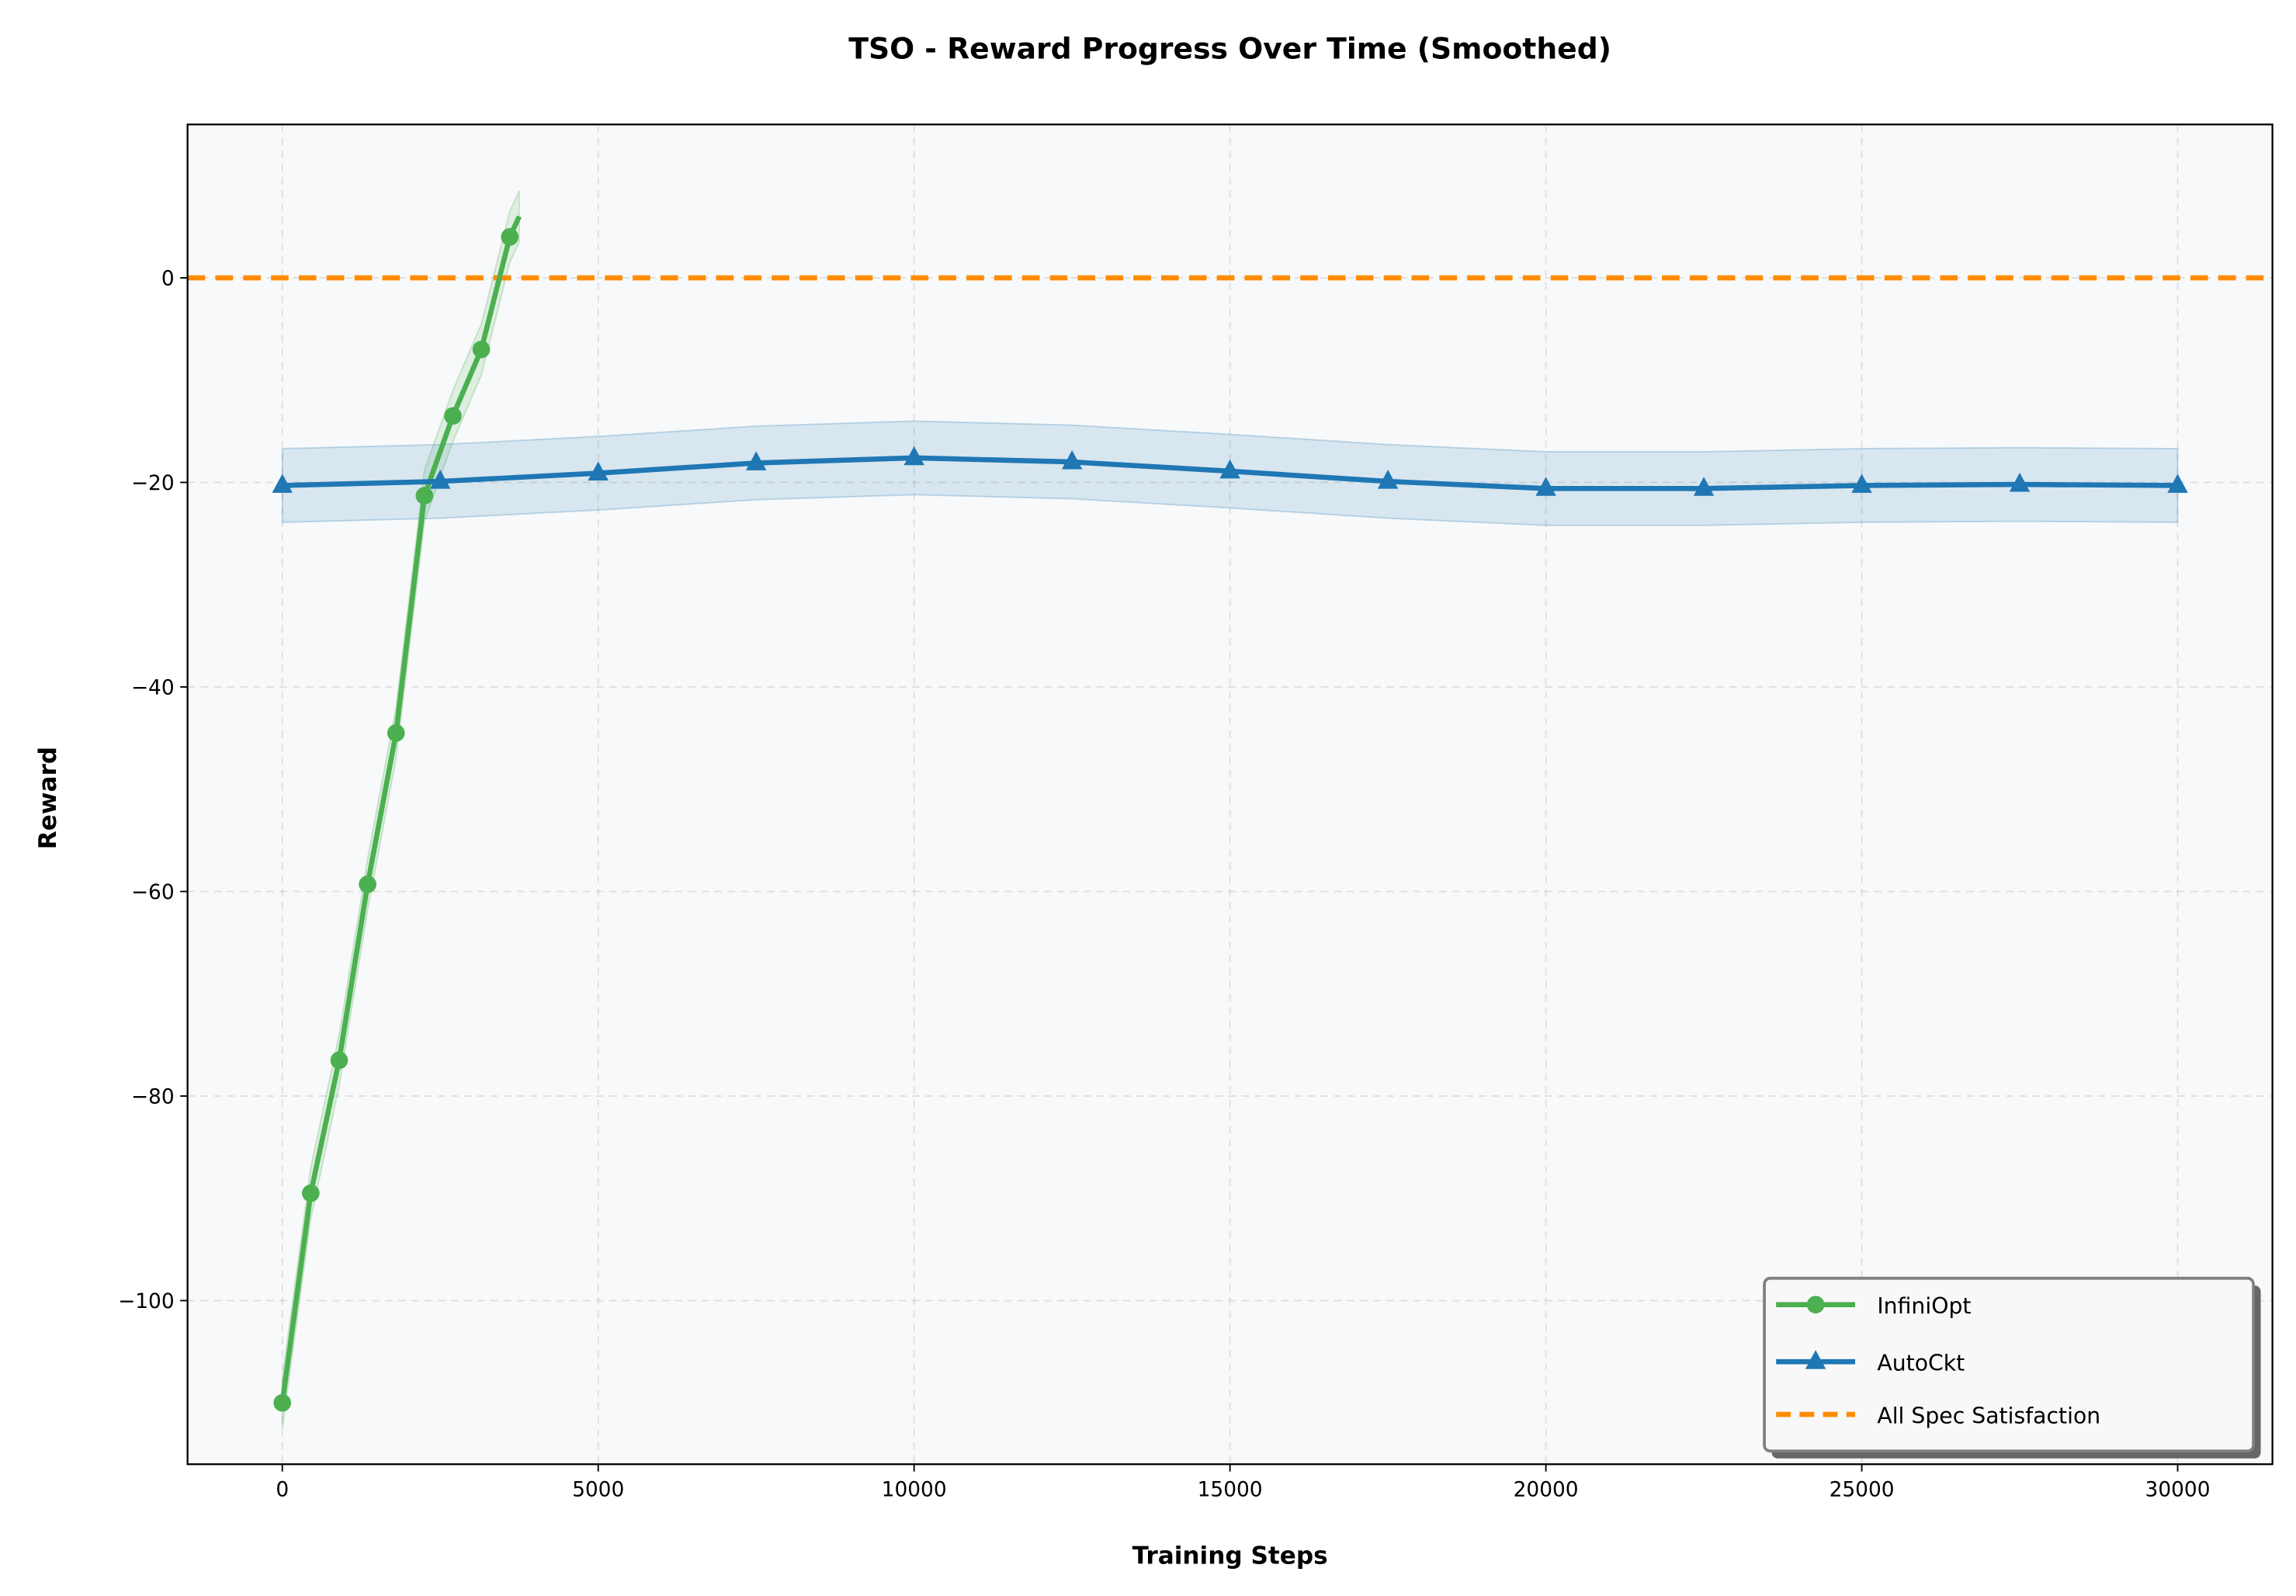  What do you see at coordinates (2178, 1490) in the screenshot?
I see `x-tick-label: 30000` at bounding box center [2178, 1490].